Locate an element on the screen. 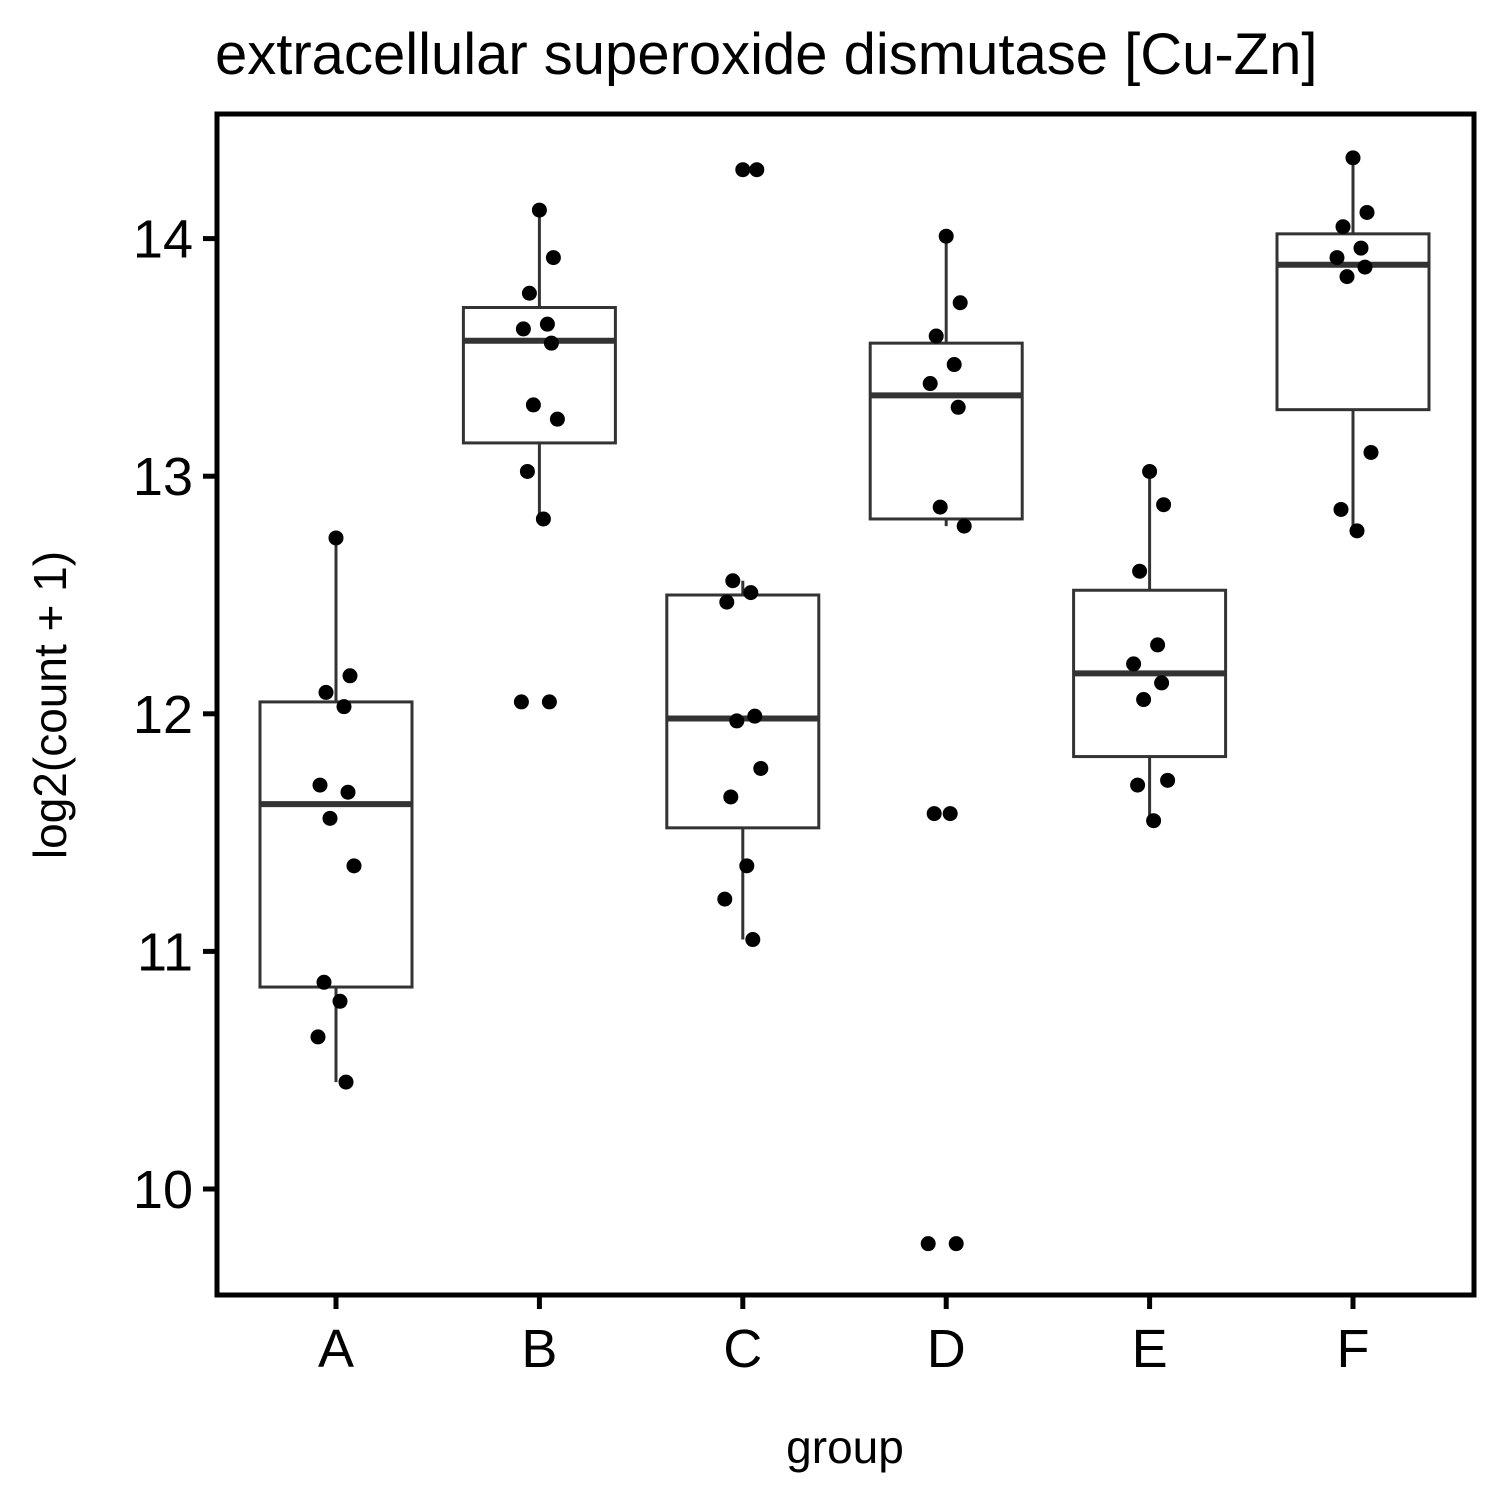 This screenshot has width=1500, height=1500. points-D is located at coordinates (946, 740).